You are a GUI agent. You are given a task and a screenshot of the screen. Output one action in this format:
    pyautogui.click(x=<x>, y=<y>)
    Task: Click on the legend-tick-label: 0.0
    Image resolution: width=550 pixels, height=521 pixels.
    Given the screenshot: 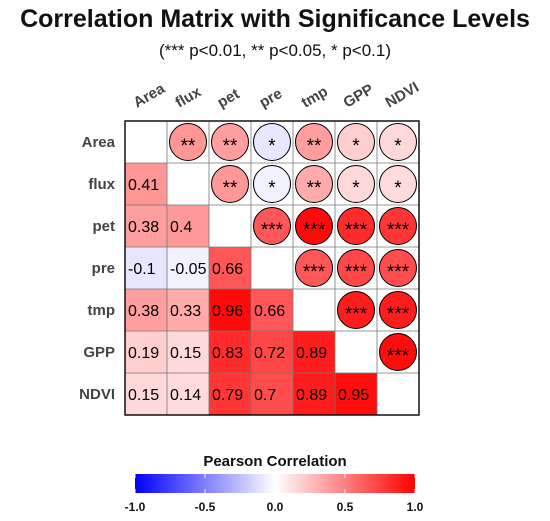 What is the action you would take?
    pyautogui.click(x=275, y=507)
    